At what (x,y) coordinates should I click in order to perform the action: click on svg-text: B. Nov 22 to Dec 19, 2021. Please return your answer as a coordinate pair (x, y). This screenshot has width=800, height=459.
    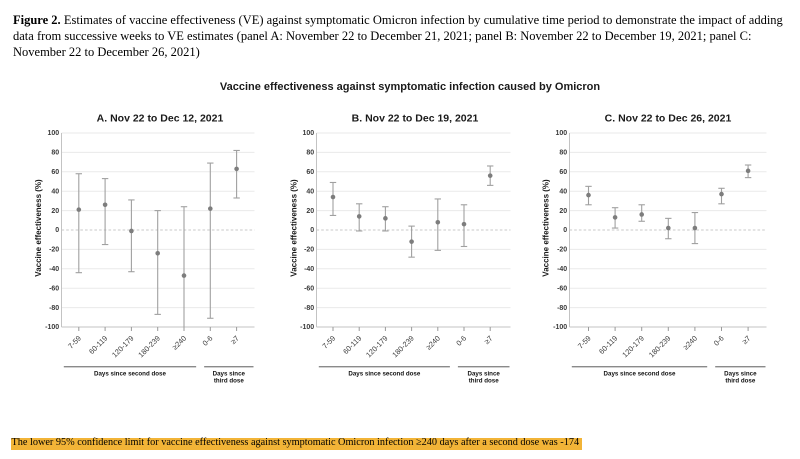
    Looking at the image, I should click on (415, 119).